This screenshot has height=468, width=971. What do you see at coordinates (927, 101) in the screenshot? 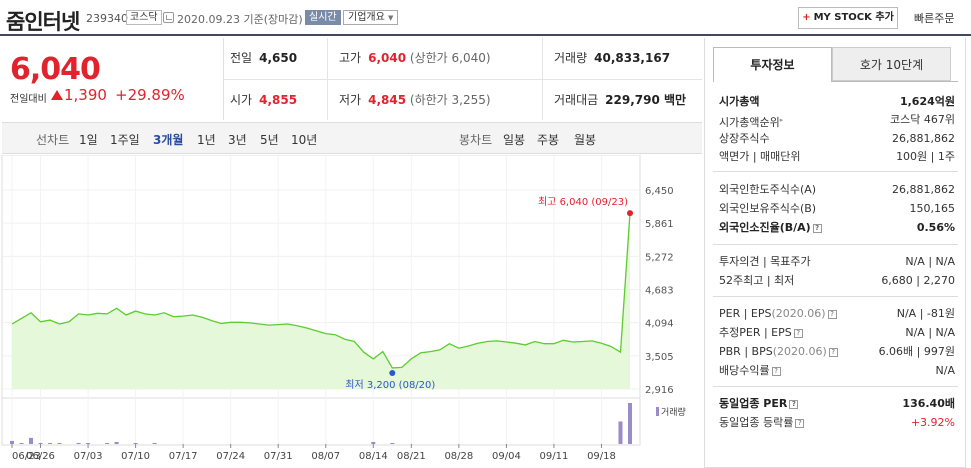
I see `row-value: 1,624억원` at bounding box center [927, 101].